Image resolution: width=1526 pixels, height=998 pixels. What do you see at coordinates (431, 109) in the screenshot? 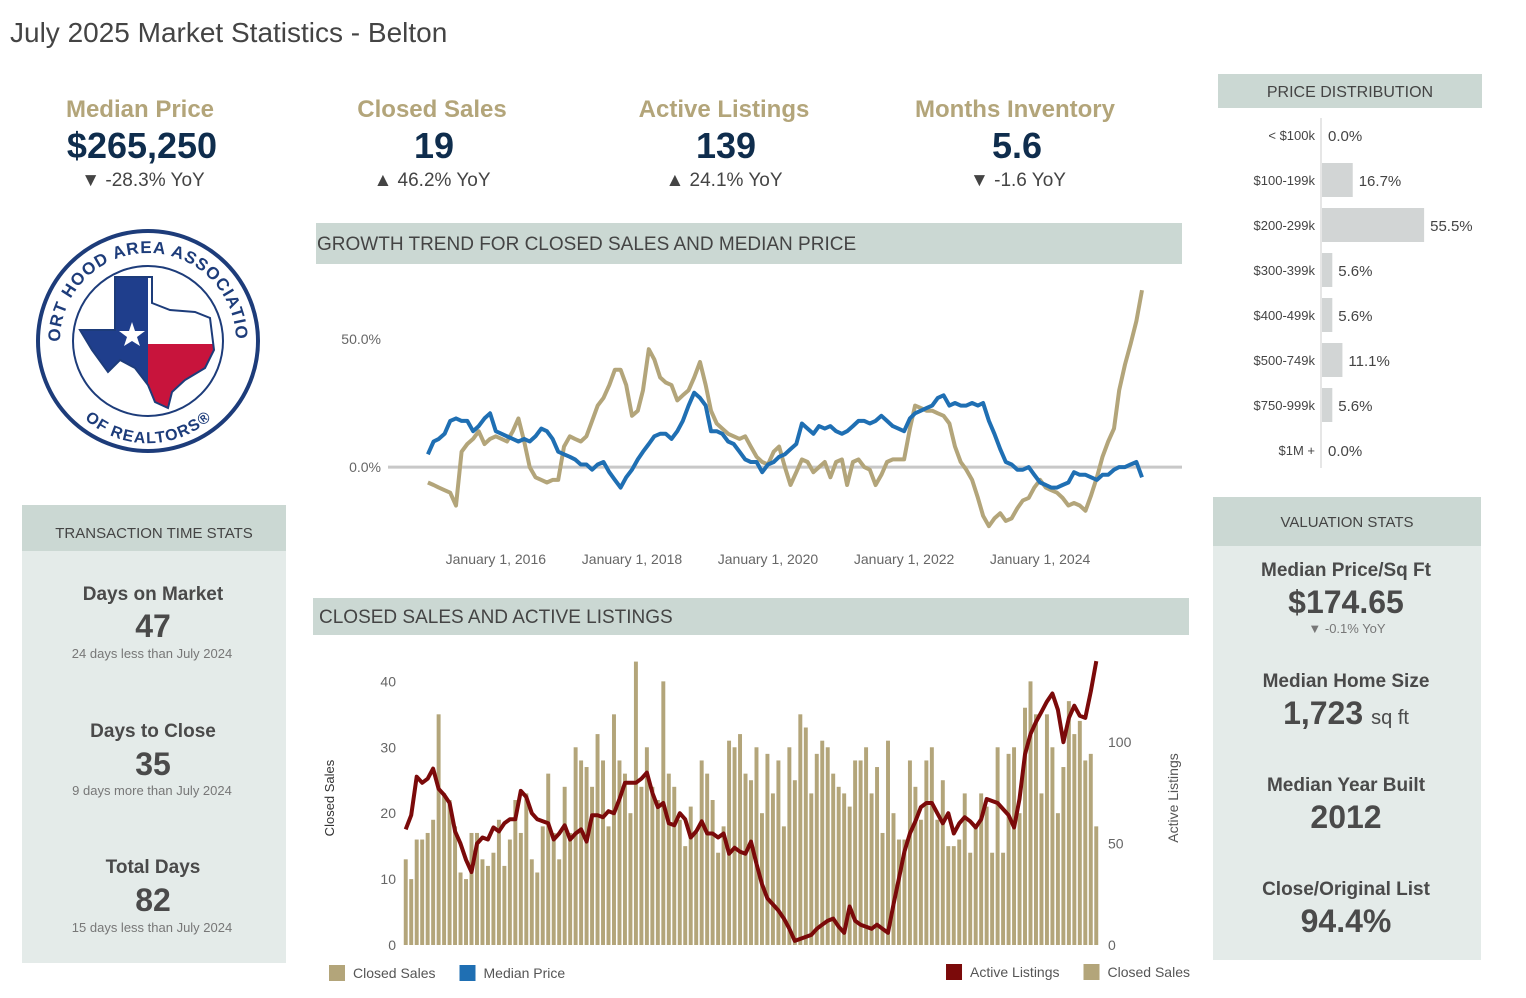
I see `kpi-label: Closed Sales` at bounding box center [431, 109].